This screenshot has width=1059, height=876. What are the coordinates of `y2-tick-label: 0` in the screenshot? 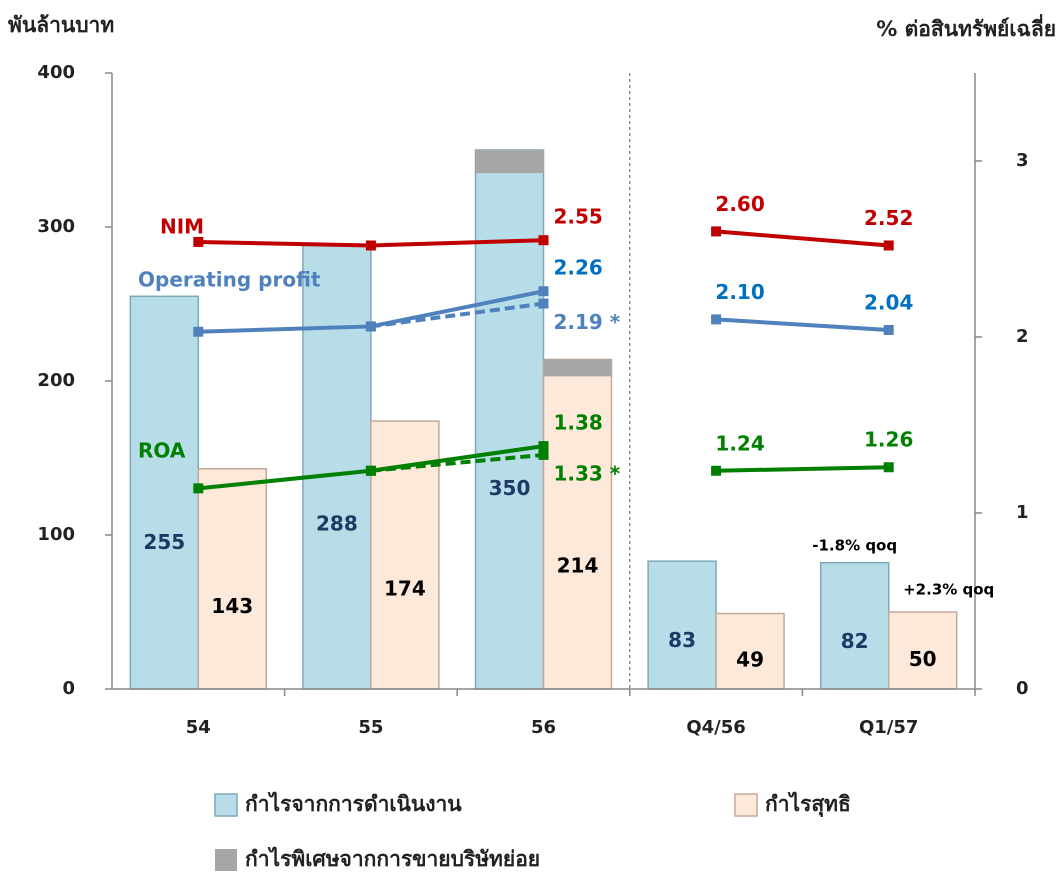 It's located at (1022, 688).